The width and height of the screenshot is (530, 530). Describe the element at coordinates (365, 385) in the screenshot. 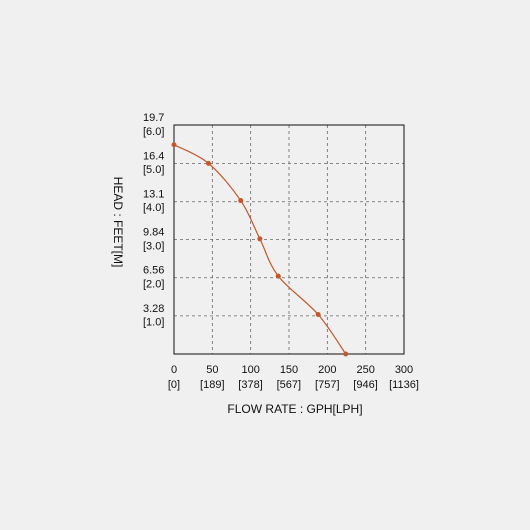

I see `x2-tick-label: [946]` at that location.